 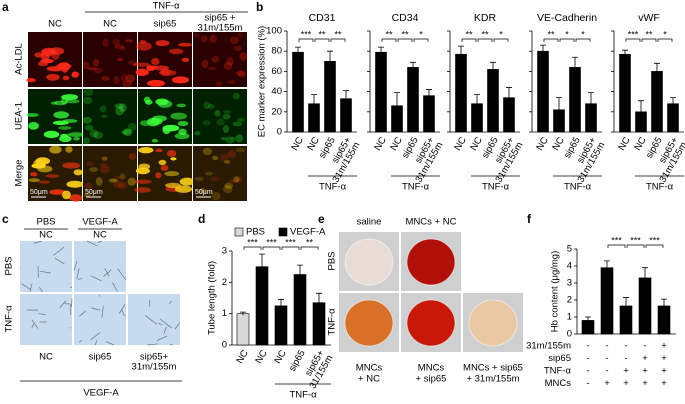 I want to click on y-tick-label: 20, so click(x=276, y=111).